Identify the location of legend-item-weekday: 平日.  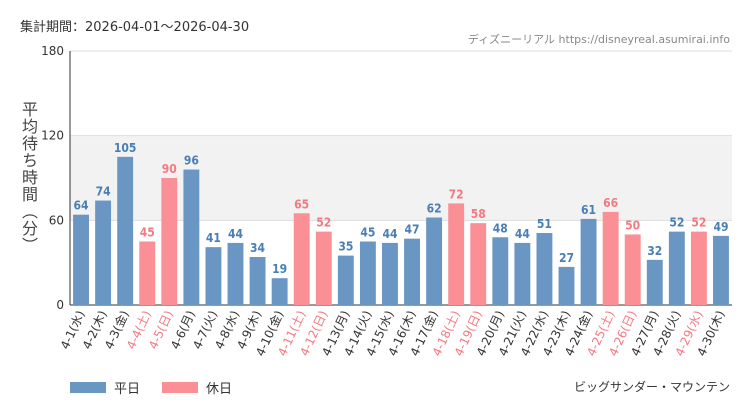
(105, 387).